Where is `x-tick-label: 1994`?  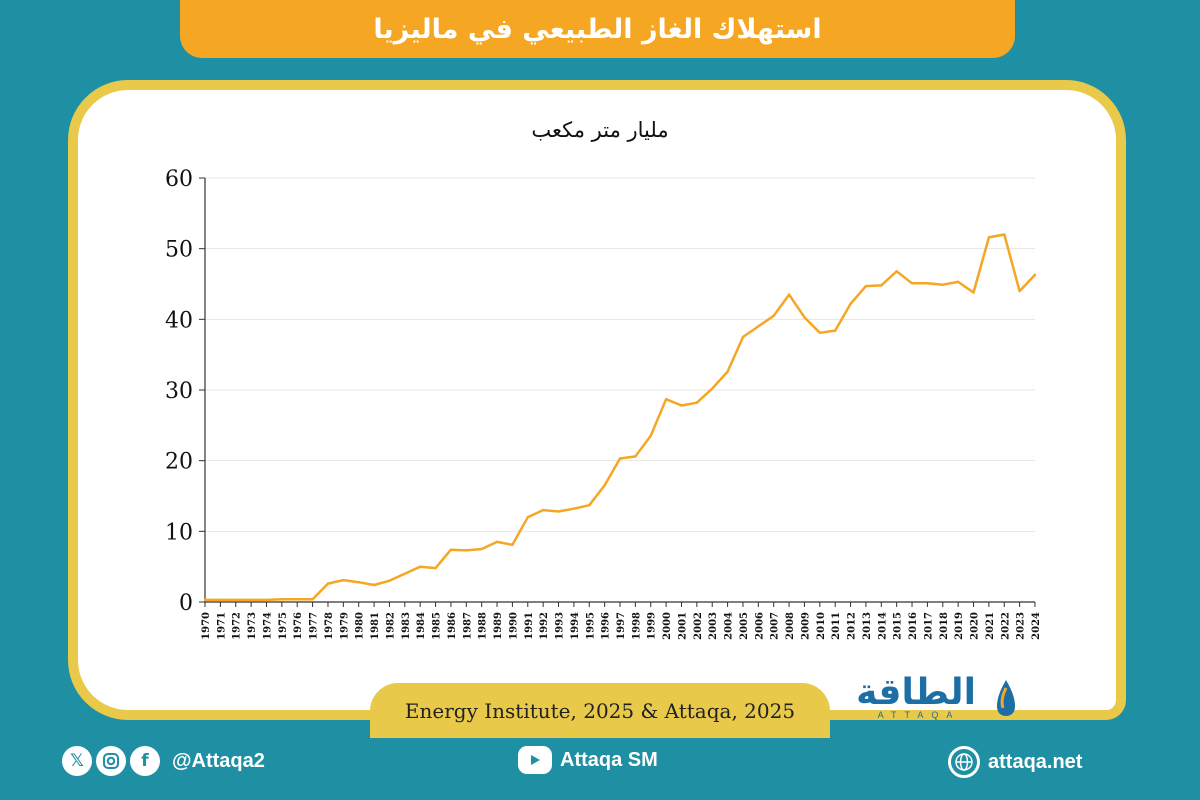
x-tick-label: 1994 is located at coordinates (575, 626).